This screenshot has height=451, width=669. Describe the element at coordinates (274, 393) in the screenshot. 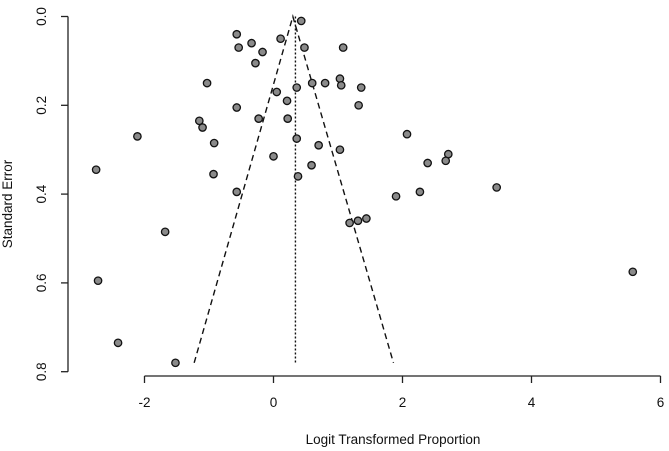

I see `x-tick: 0` at that location.